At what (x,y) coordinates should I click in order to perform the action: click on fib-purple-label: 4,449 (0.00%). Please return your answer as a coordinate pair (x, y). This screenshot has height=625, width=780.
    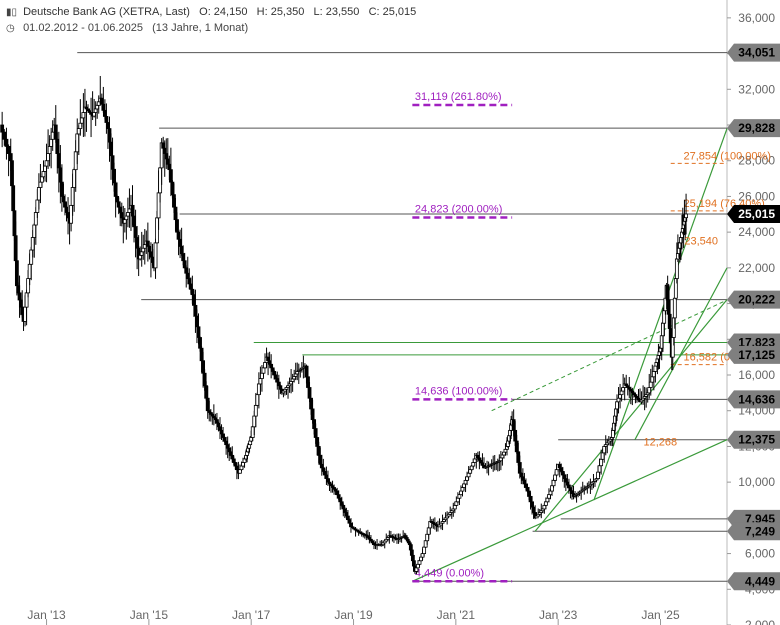
    Looking at the image, I should click on (449, 573).